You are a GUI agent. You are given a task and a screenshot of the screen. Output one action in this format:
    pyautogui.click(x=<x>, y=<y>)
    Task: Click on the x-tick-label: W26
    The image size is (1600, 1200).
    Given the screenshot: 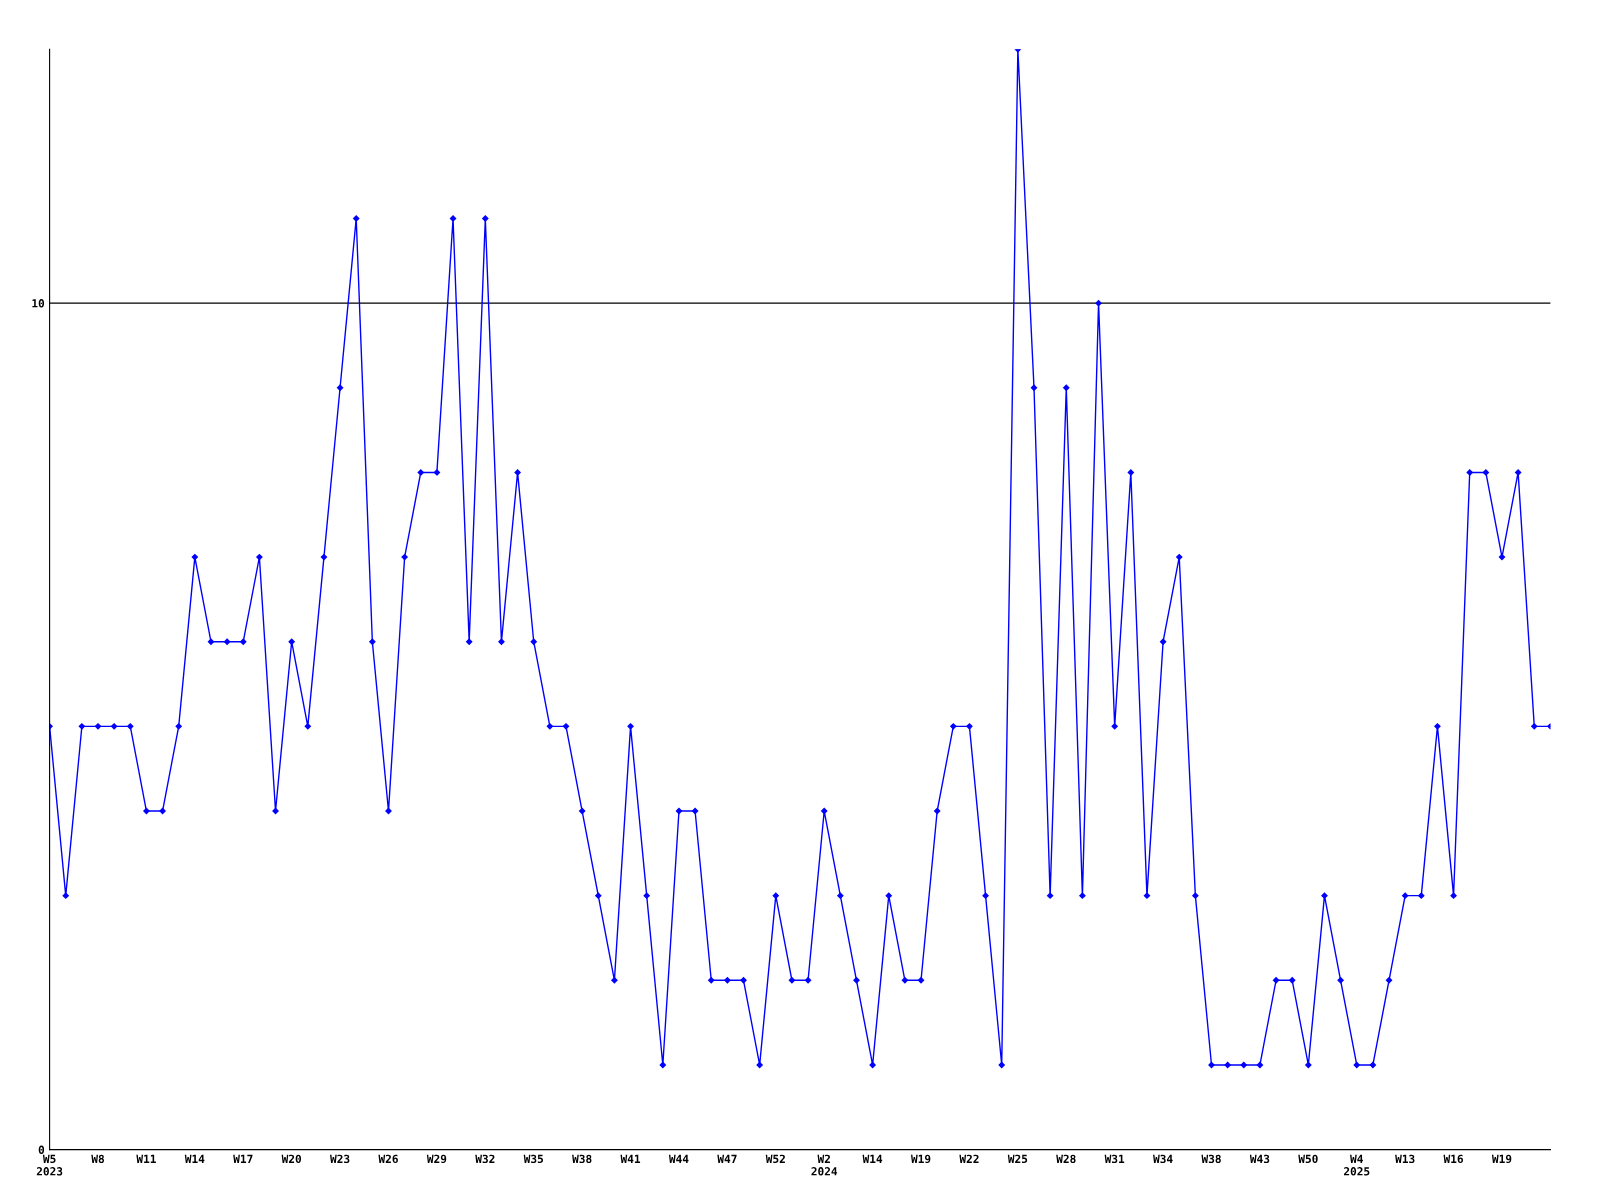 What is the action you would take?
    pyautogui.click(x=388, y=1159)
    